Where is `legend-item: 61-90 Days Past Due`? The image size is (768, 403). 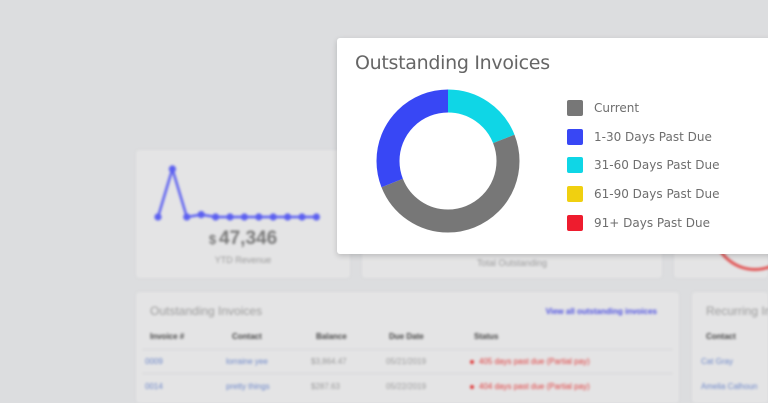 legend-item: 61-90 Days Past Due is located at coordinates (643, 194).